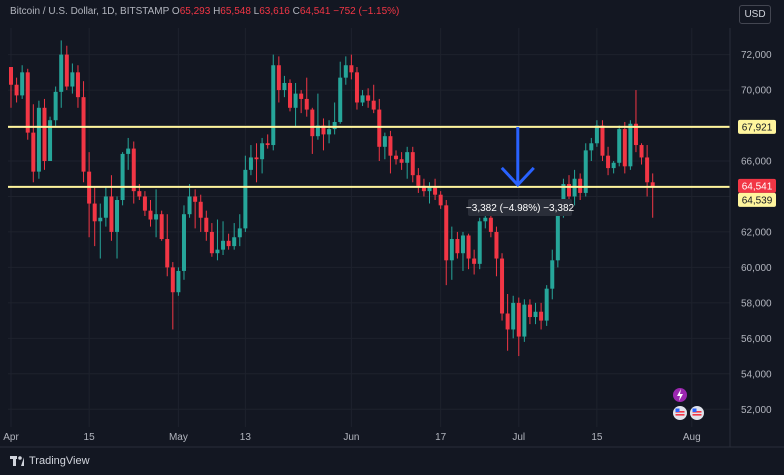 Image resolution: width=784 pixels, height=475 pixels. What do you see at coordinates (518, 437) in the screenshot?
I see `time-tick-label: Jul` at bounding box center [518, 437].